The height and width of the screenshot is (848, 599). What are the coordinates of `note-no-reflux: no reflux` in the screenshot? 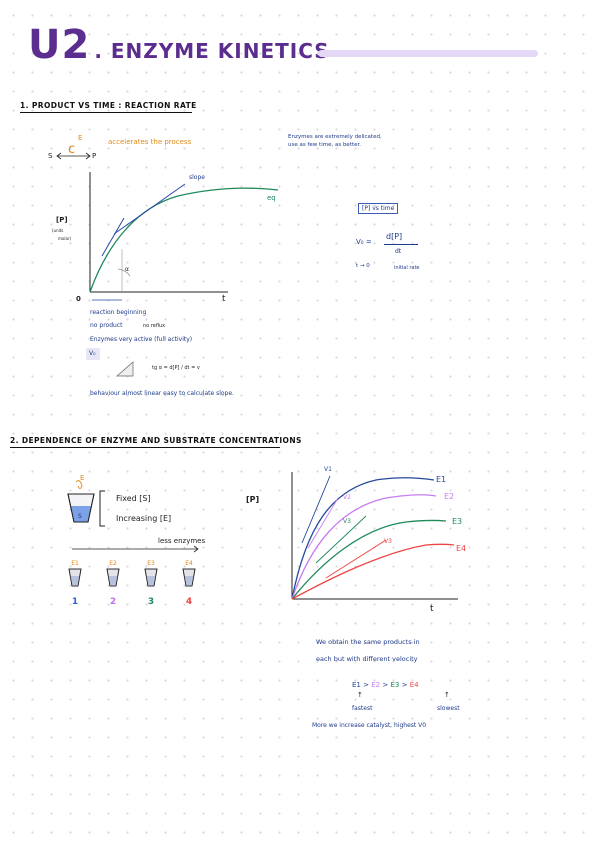 It's located at (154, 326).